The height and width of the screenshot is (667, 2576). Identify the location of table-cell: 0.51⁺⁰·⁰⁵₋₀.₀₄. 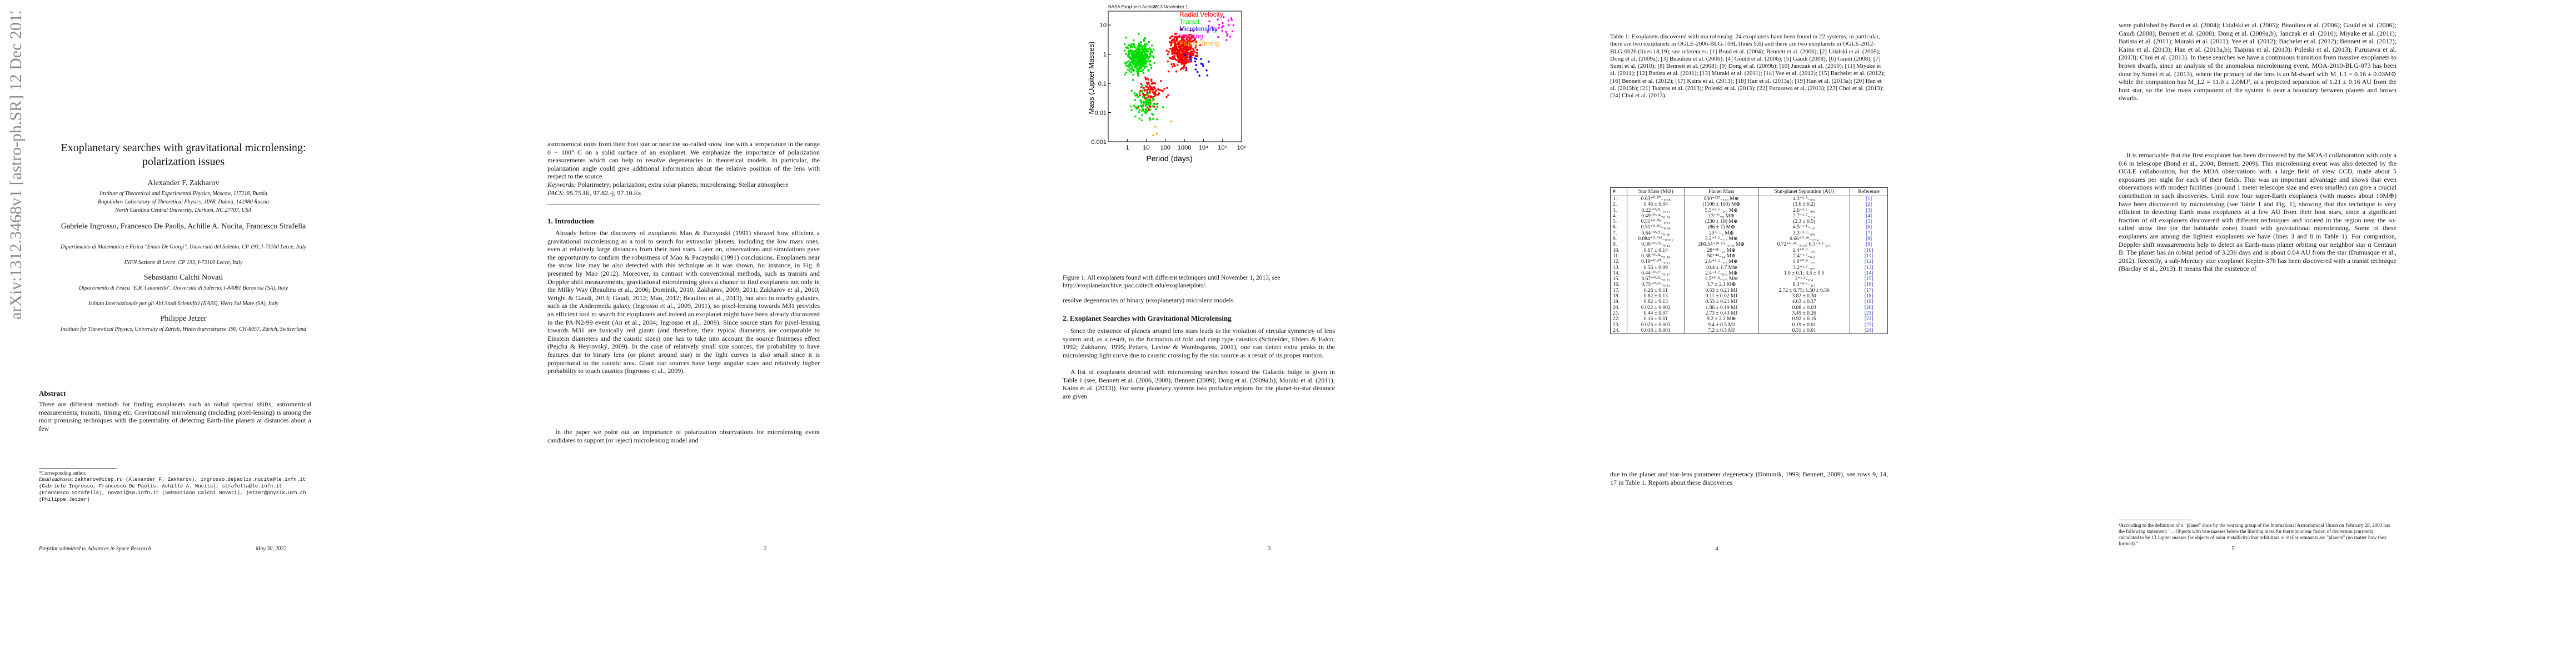
(1655, 228).